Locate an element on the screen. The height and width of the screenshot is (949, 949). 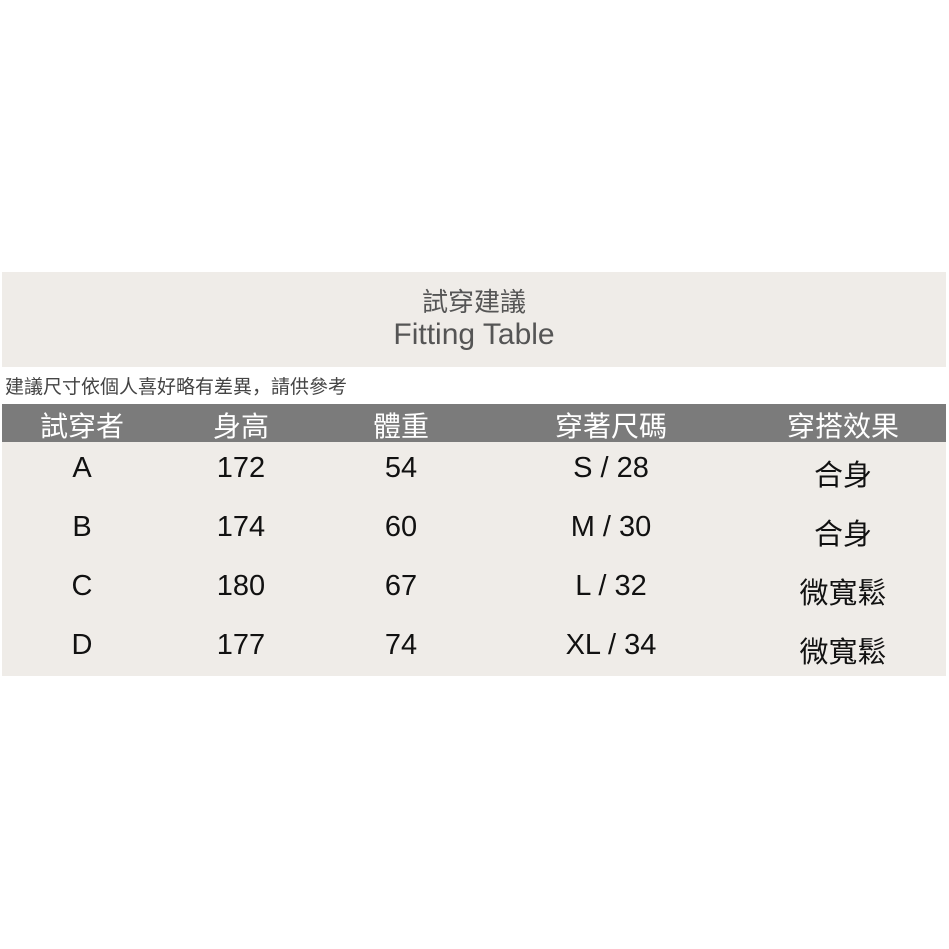
table-cell: L / 32 is located at coordinates (611, 586).